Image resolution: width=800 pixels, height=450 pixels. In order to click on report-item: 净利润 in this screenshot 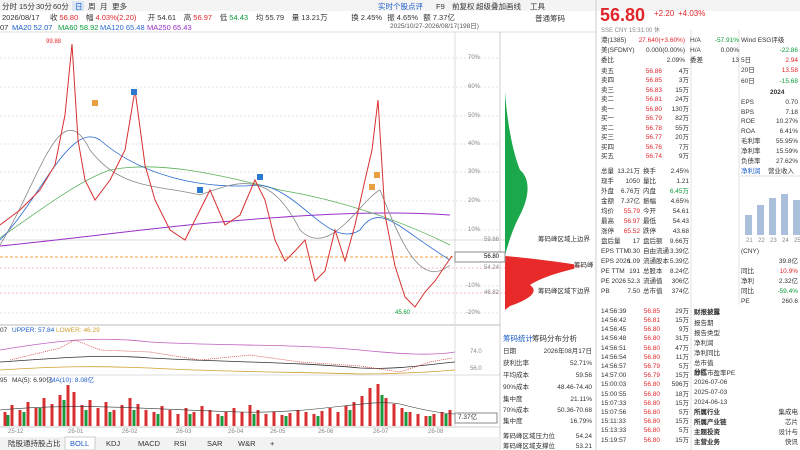, I will do `click(704, 343)`.